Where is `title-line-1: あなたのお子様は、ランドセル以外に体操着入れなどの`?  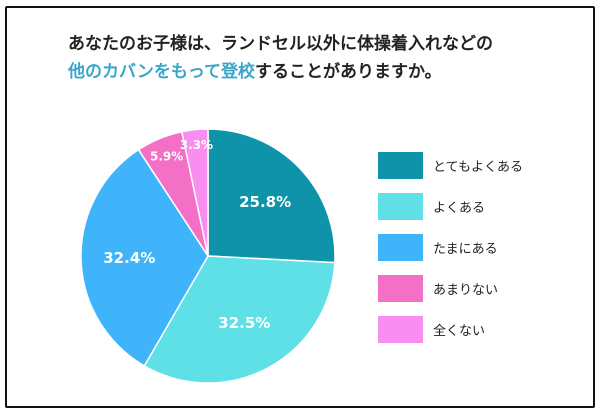
title-line-1: あなたのお子様は、ランドセル以外に体操着入れなどの is located at coordinates (280, 44).